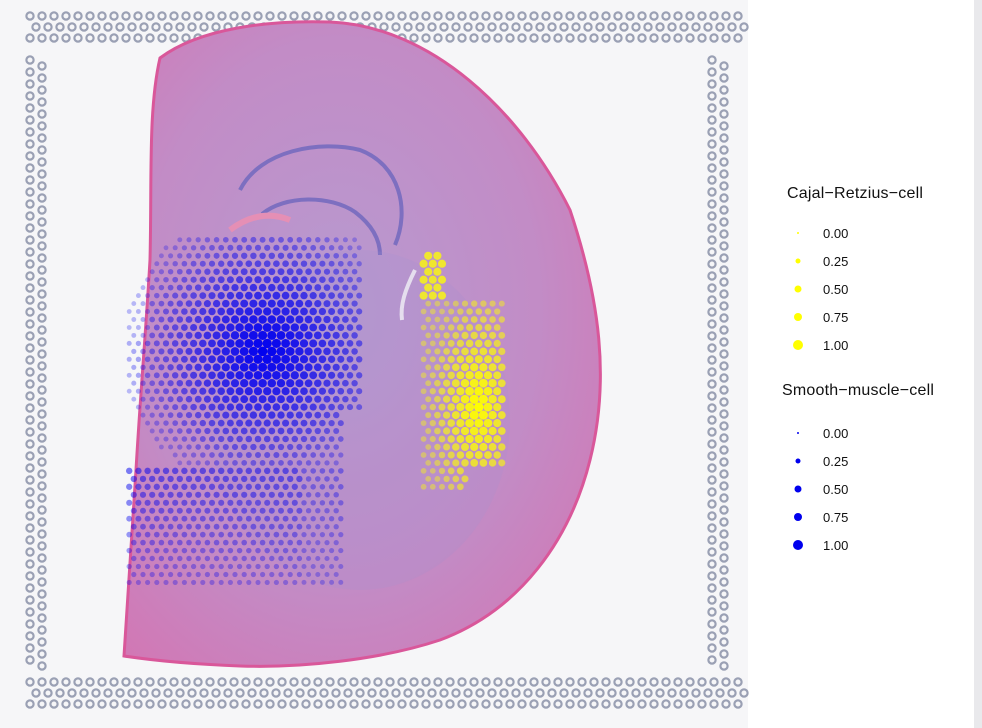 This screenshot has height=728, width=982. I want to click on legend-title: Smooth−muscle−cell, so click(858, 390).